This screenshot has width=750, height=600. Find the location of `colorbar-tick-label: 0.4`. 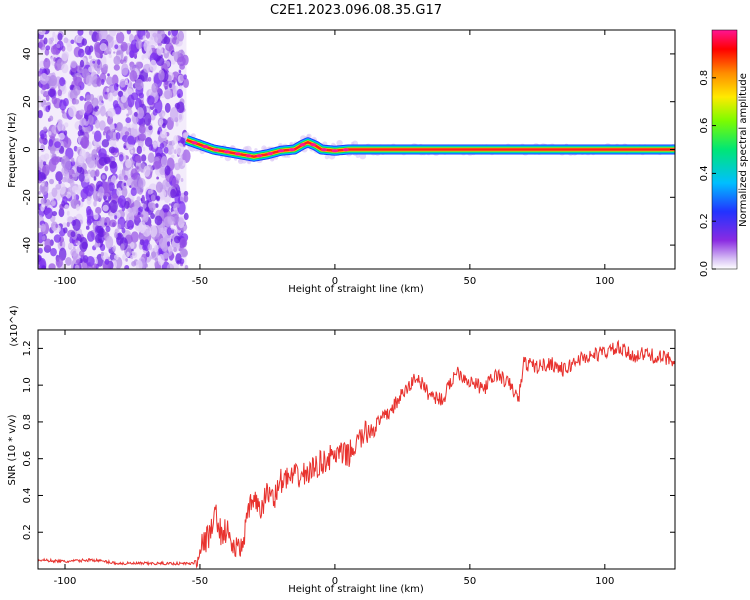

colorbar-tick-label: 0.4 is located at coordinates (704, 173).